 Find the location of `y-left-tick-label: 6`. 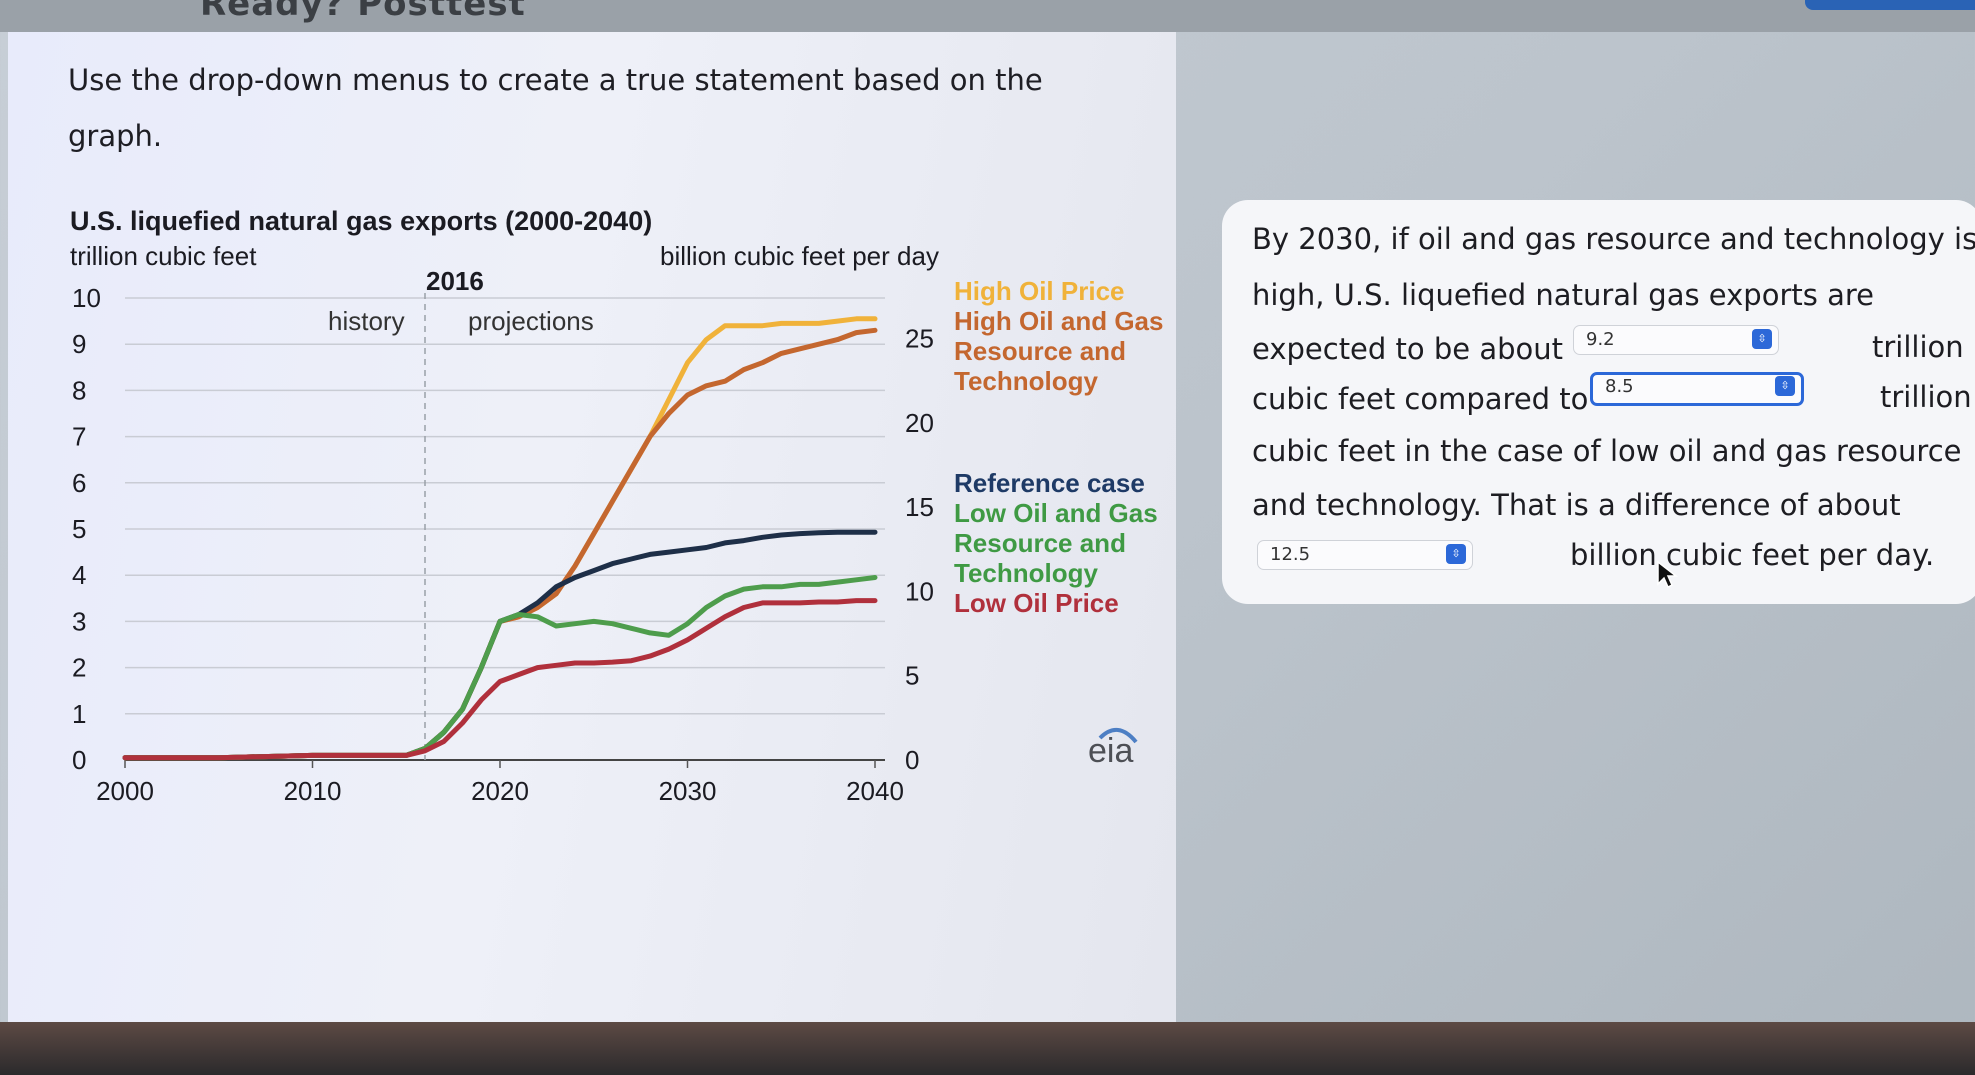

y-left-tick-label: 6 is located at coordinates (79, 483).